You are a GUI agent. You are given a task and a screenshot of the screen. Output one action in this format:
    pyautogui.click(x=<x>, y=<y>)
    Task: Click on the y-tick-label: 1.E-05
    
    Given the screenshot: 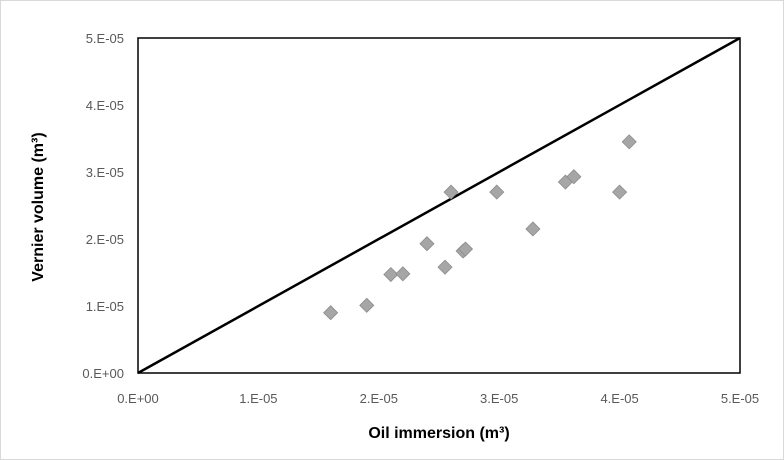 What is the action you would take?
    pyautogui.click(x=105, y=306)
    